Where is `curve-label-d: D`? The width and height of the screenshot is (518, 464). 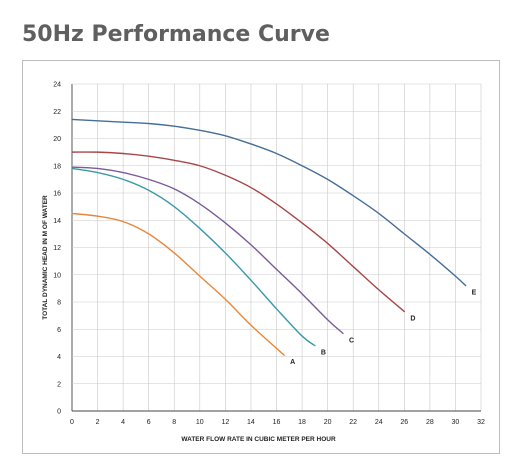 curve-label-d: D is located at coordinates (412, 319).